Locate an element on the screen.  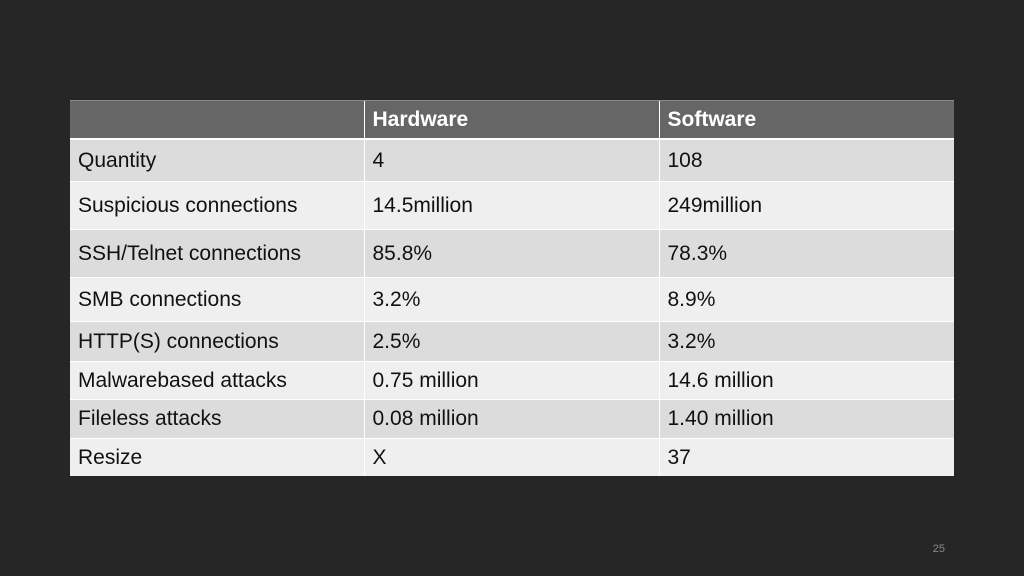
hardware-value: 85.8% is located at coordinates (511, 252).